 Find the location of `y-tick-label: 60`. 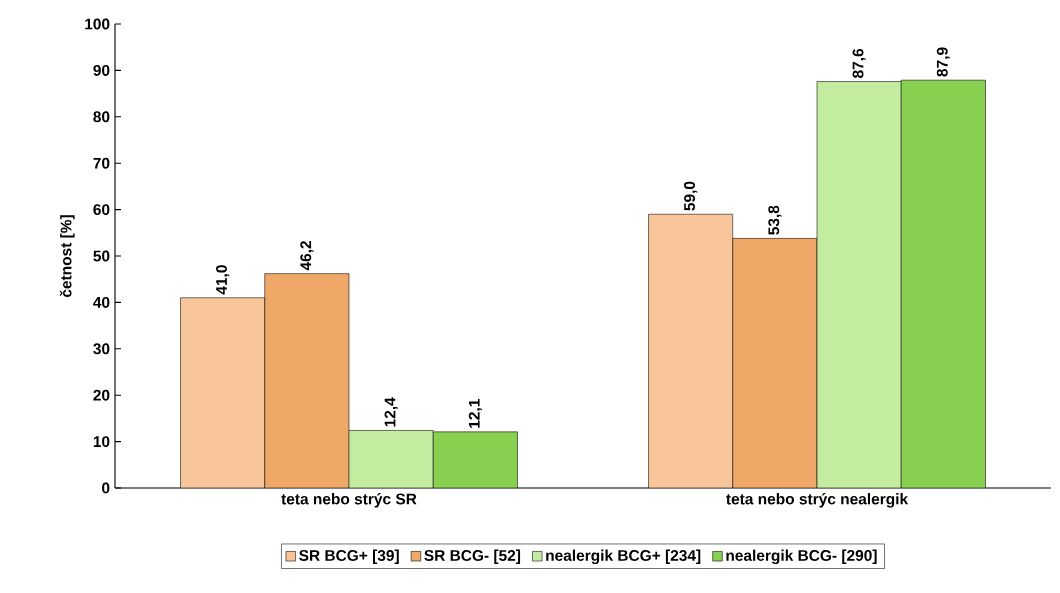

y-tick-label: 60 is located at coordinates (101, 210).